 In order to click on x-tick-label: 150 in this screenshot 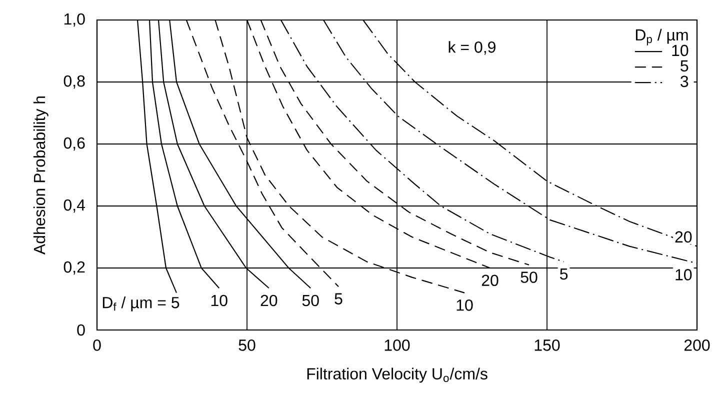, I will do `click(547, 345)`.